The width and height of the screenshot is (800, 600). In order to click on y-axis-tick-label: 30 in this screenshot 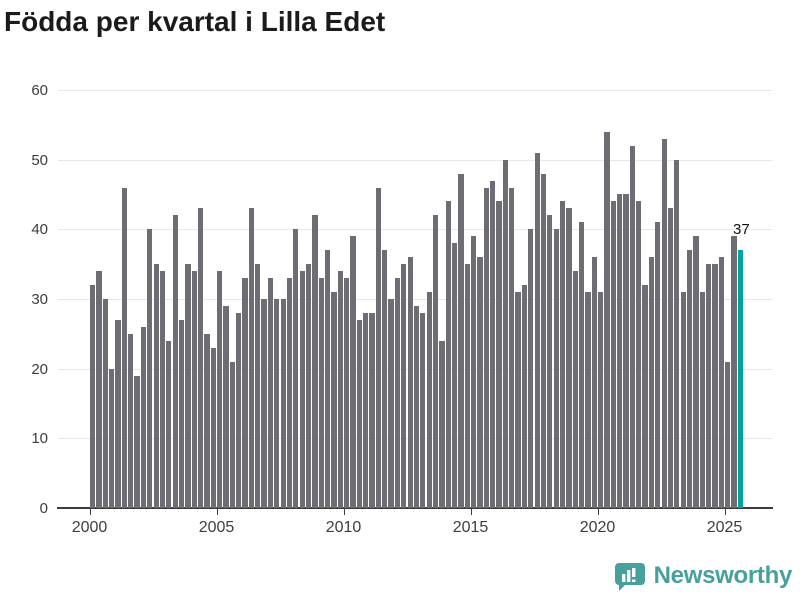, I will do `click(39, 299)`.